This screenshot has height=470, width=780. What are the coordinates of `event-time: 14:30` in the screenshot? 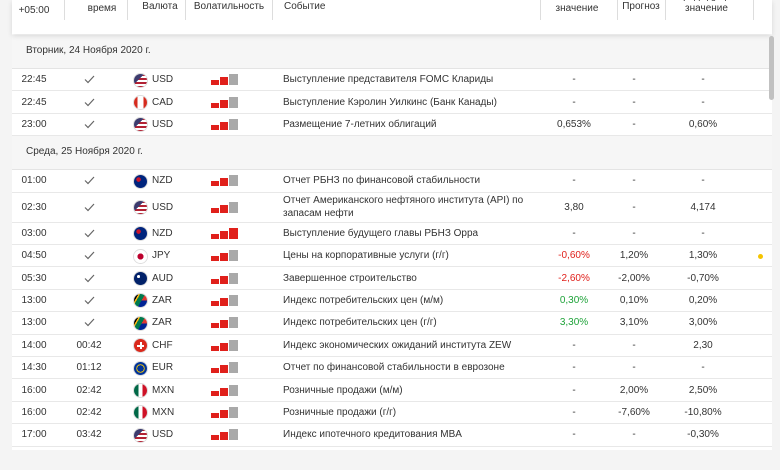 It's located at (34, 368).